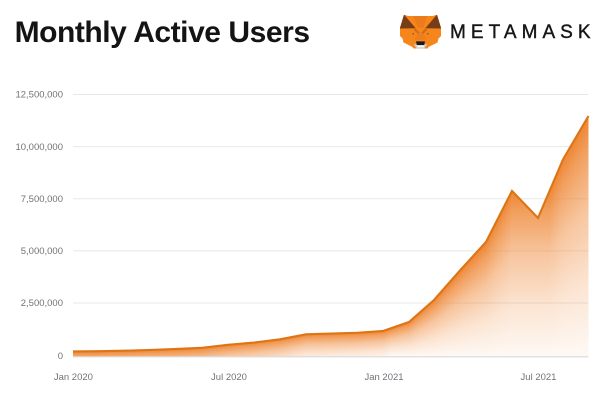 This screenshot has width=600, height=404. What do you see at coordinates (539, 377) in the screenshot?
I see `svg-text: Jul 2021` at bounding box center [539, 377].